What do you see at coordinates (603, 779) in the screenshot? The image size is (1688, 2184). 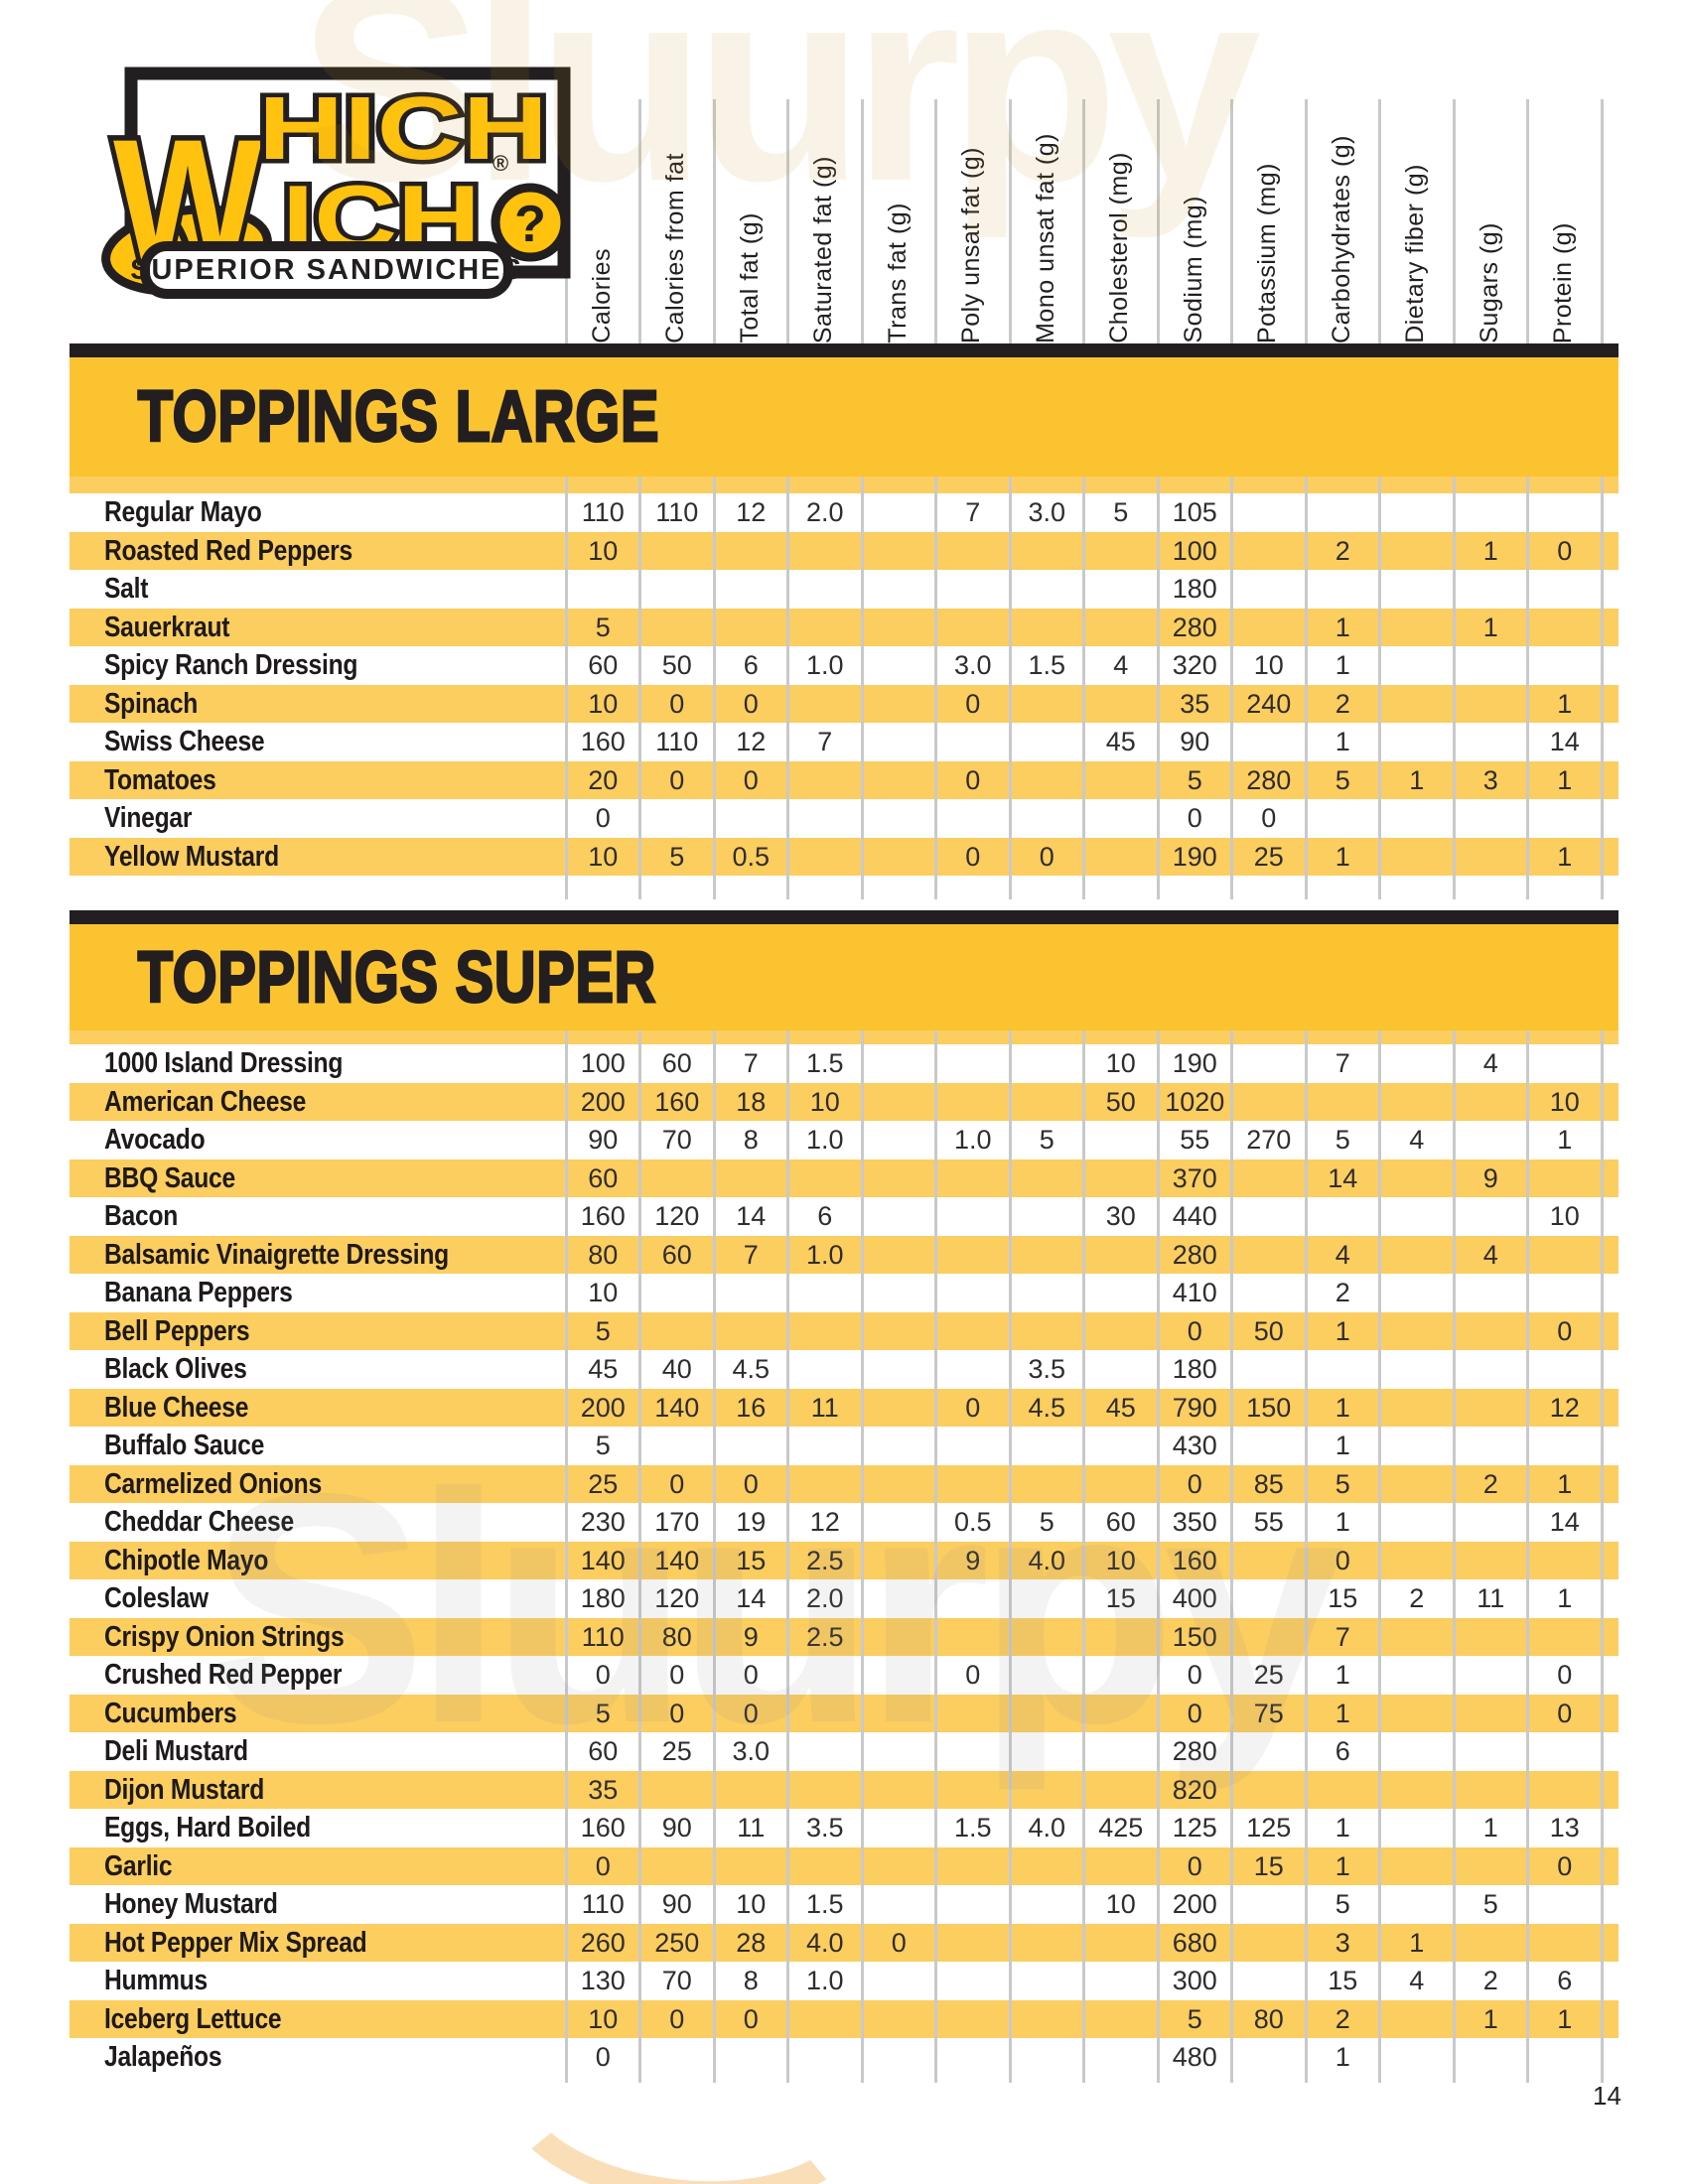 I see `value-cell: 20` at bounding box center [603, 779].